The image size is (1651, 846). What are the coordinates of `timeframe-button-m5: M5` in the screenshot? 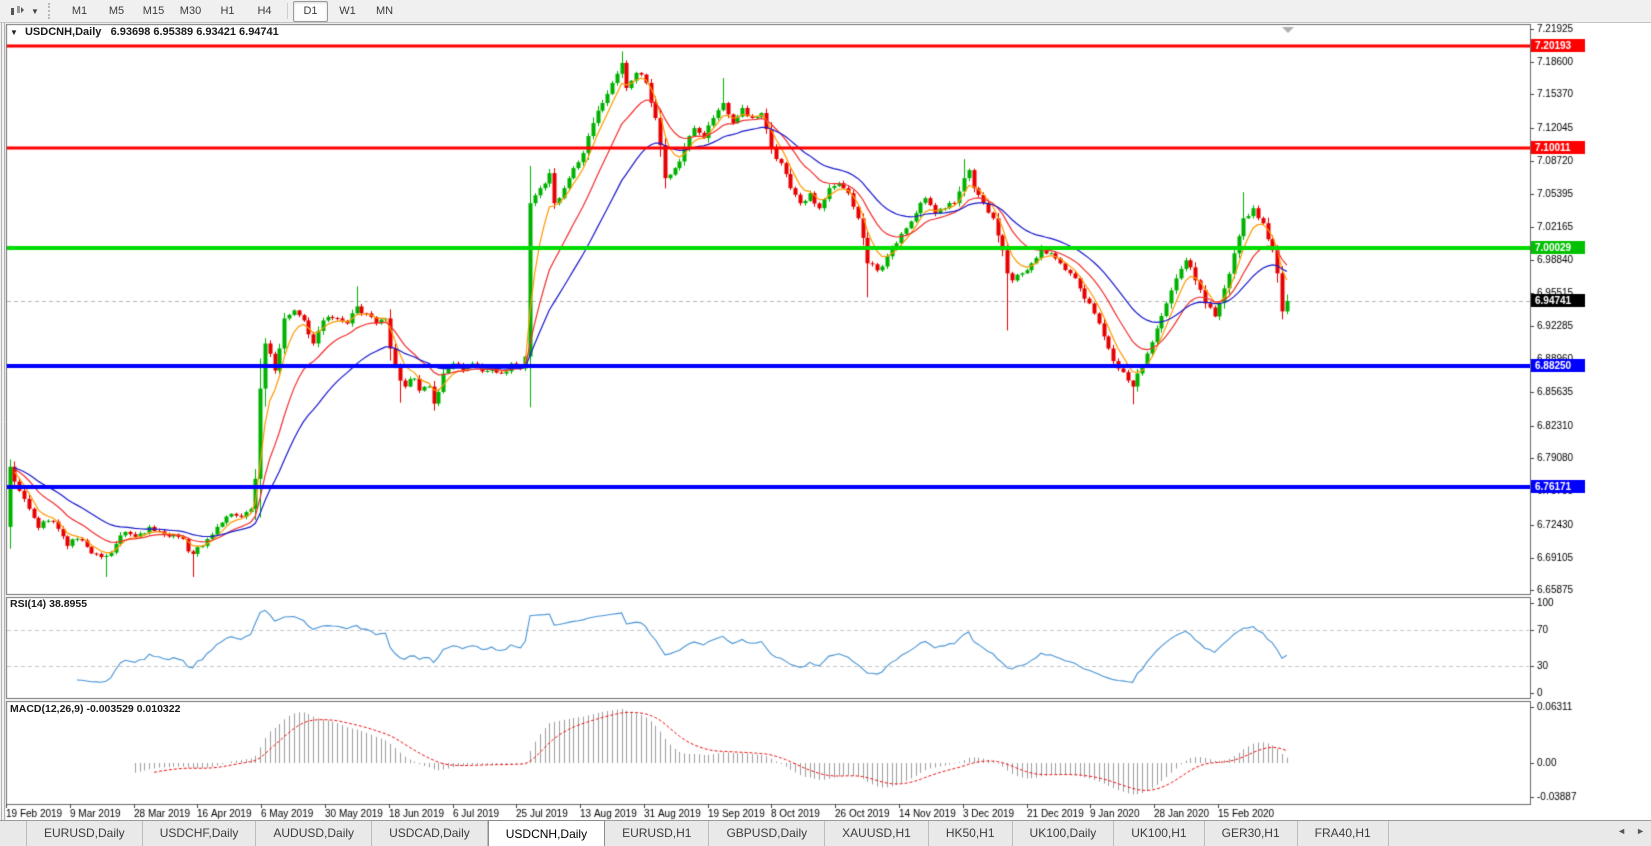 It's located at (116, 10).